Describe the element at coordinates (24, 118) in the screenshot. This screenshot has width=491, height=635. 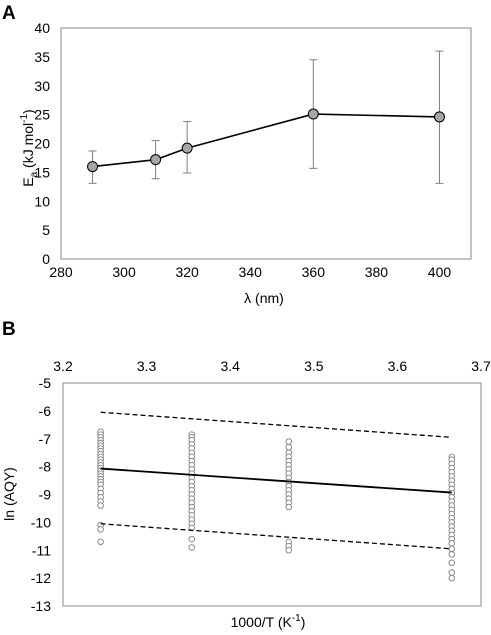
I see `ylabel-sup: -1` at that location.